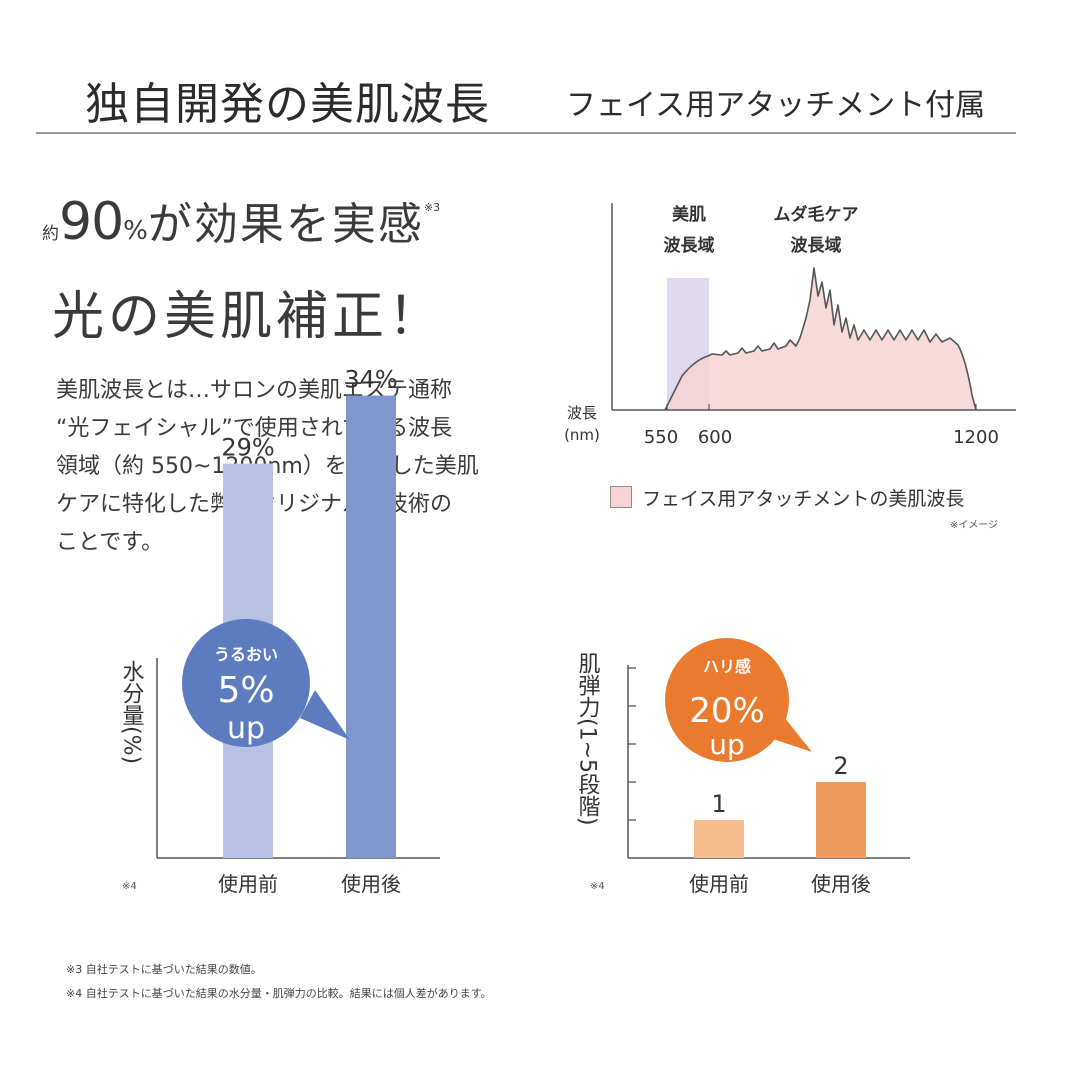  Describe the element at coordinates (840, 766) in the screenshot. I see `bar-value-label: 2` at that location.